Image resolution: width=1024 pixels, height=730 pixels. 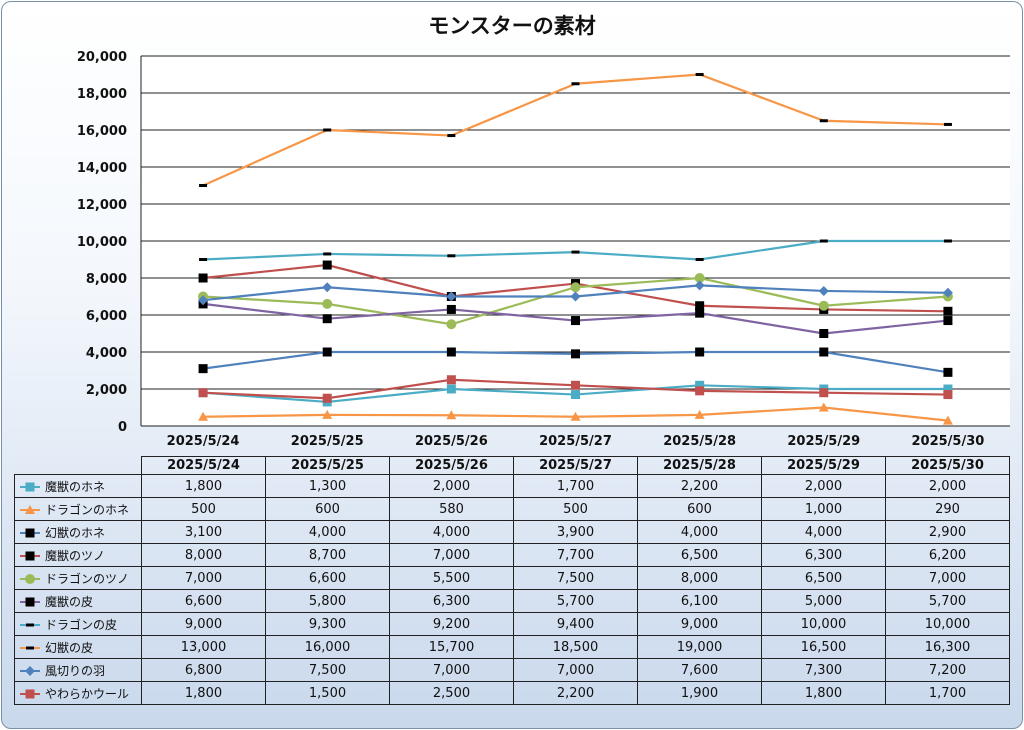 I want to click on table-row: ドラゴンのホネ 500 600 580 500 600 1,000 290, so click(x=512, y=509).